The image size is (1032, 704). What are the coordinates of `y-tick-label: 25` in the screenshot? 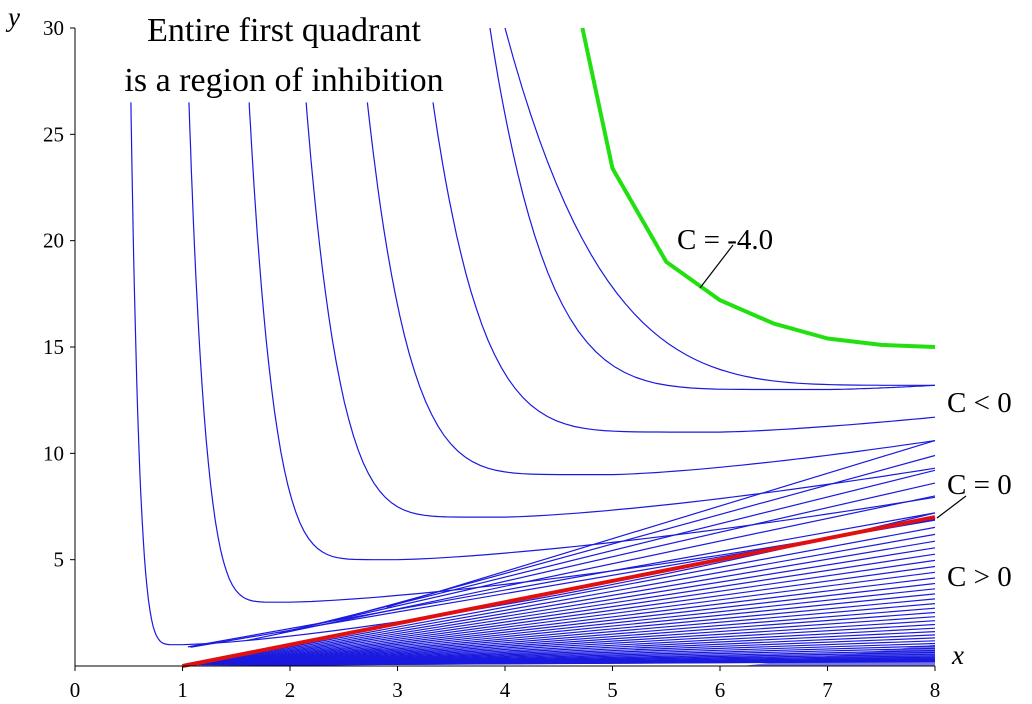 It's located at (53, 134).